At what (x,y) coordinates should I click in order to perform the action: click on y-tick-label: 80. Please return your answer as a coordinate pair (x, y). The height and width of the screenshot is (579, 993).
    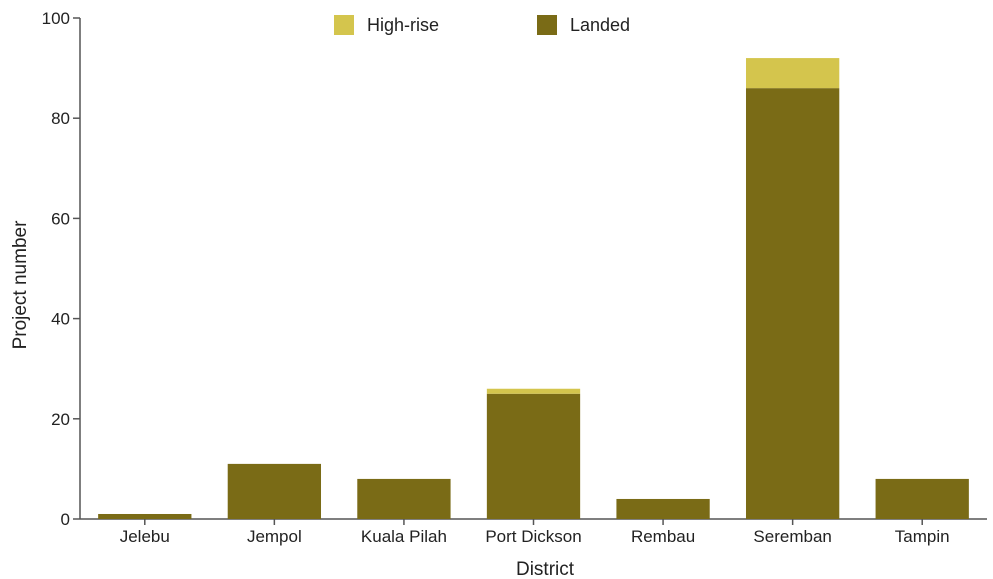
    Looking at the image, I should click on (60, 118).